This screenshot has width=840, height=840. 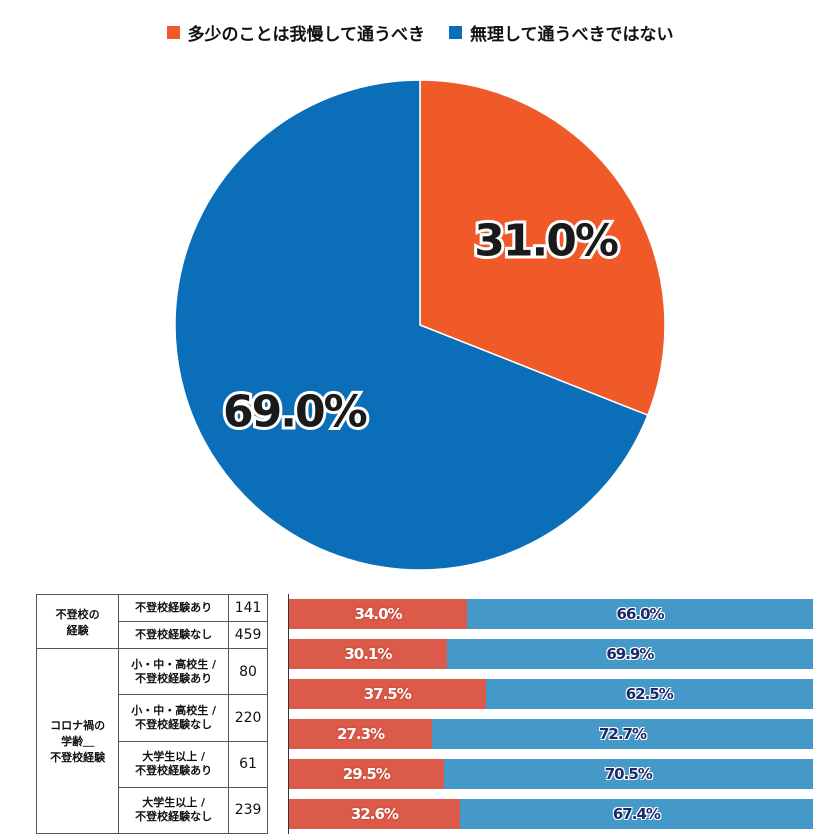 I want to click on group-cell-covid: コロナ禍の 学齢＿ 不登校経験, so click(x=77, y=741).